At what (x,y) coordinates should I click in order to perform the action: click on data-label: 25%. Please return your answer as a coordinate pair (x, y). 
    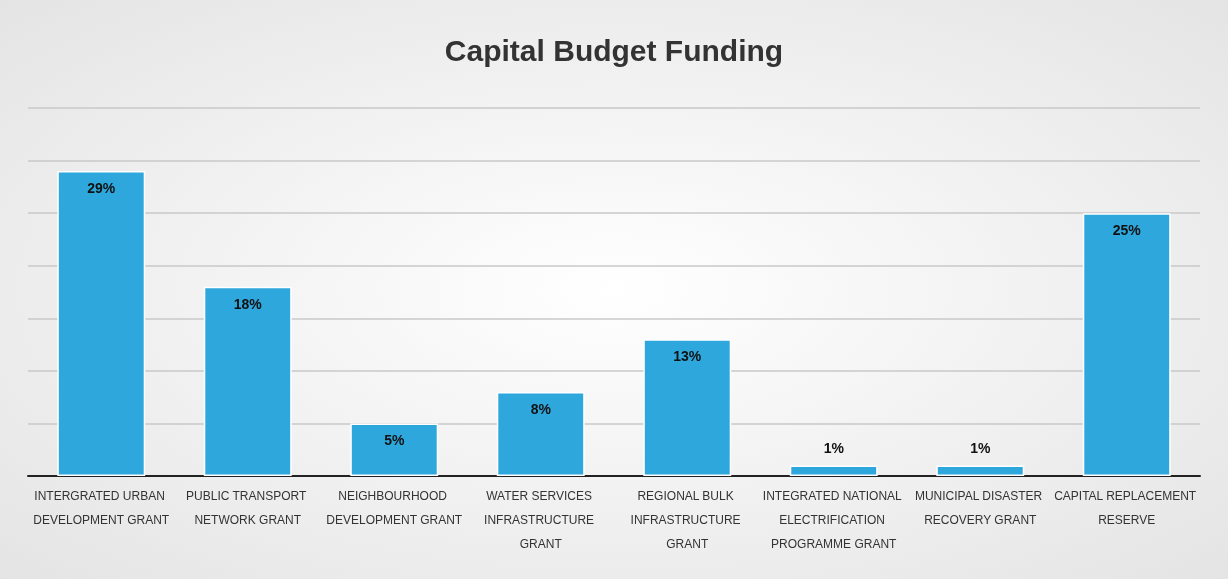
    Looking at the image, I should click on (1127, 230).